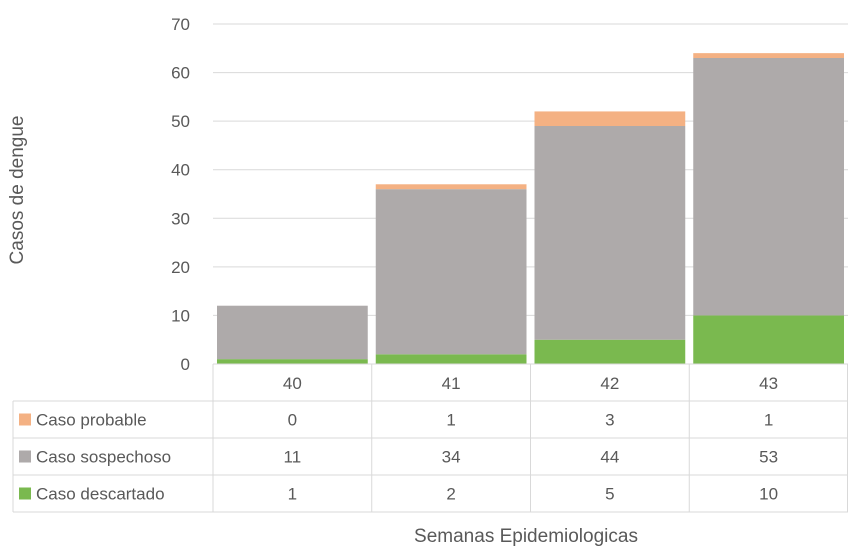 Image resolution: width=848 pixels, height=546 pixels. What do you see at coordinates (768, 494) in the screenshot?
I see `table-cell-value: 10` at bounding box center [768, 494].